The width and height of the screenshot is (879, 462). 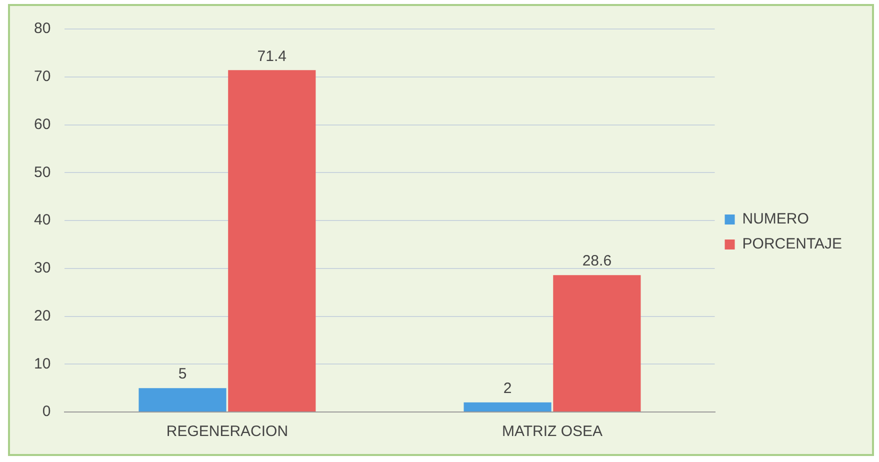 What do you see at coordinates (792, 244) in the screenshot?
I see `legend-label: PORCENTAJE` at bounding box center [792, 244].